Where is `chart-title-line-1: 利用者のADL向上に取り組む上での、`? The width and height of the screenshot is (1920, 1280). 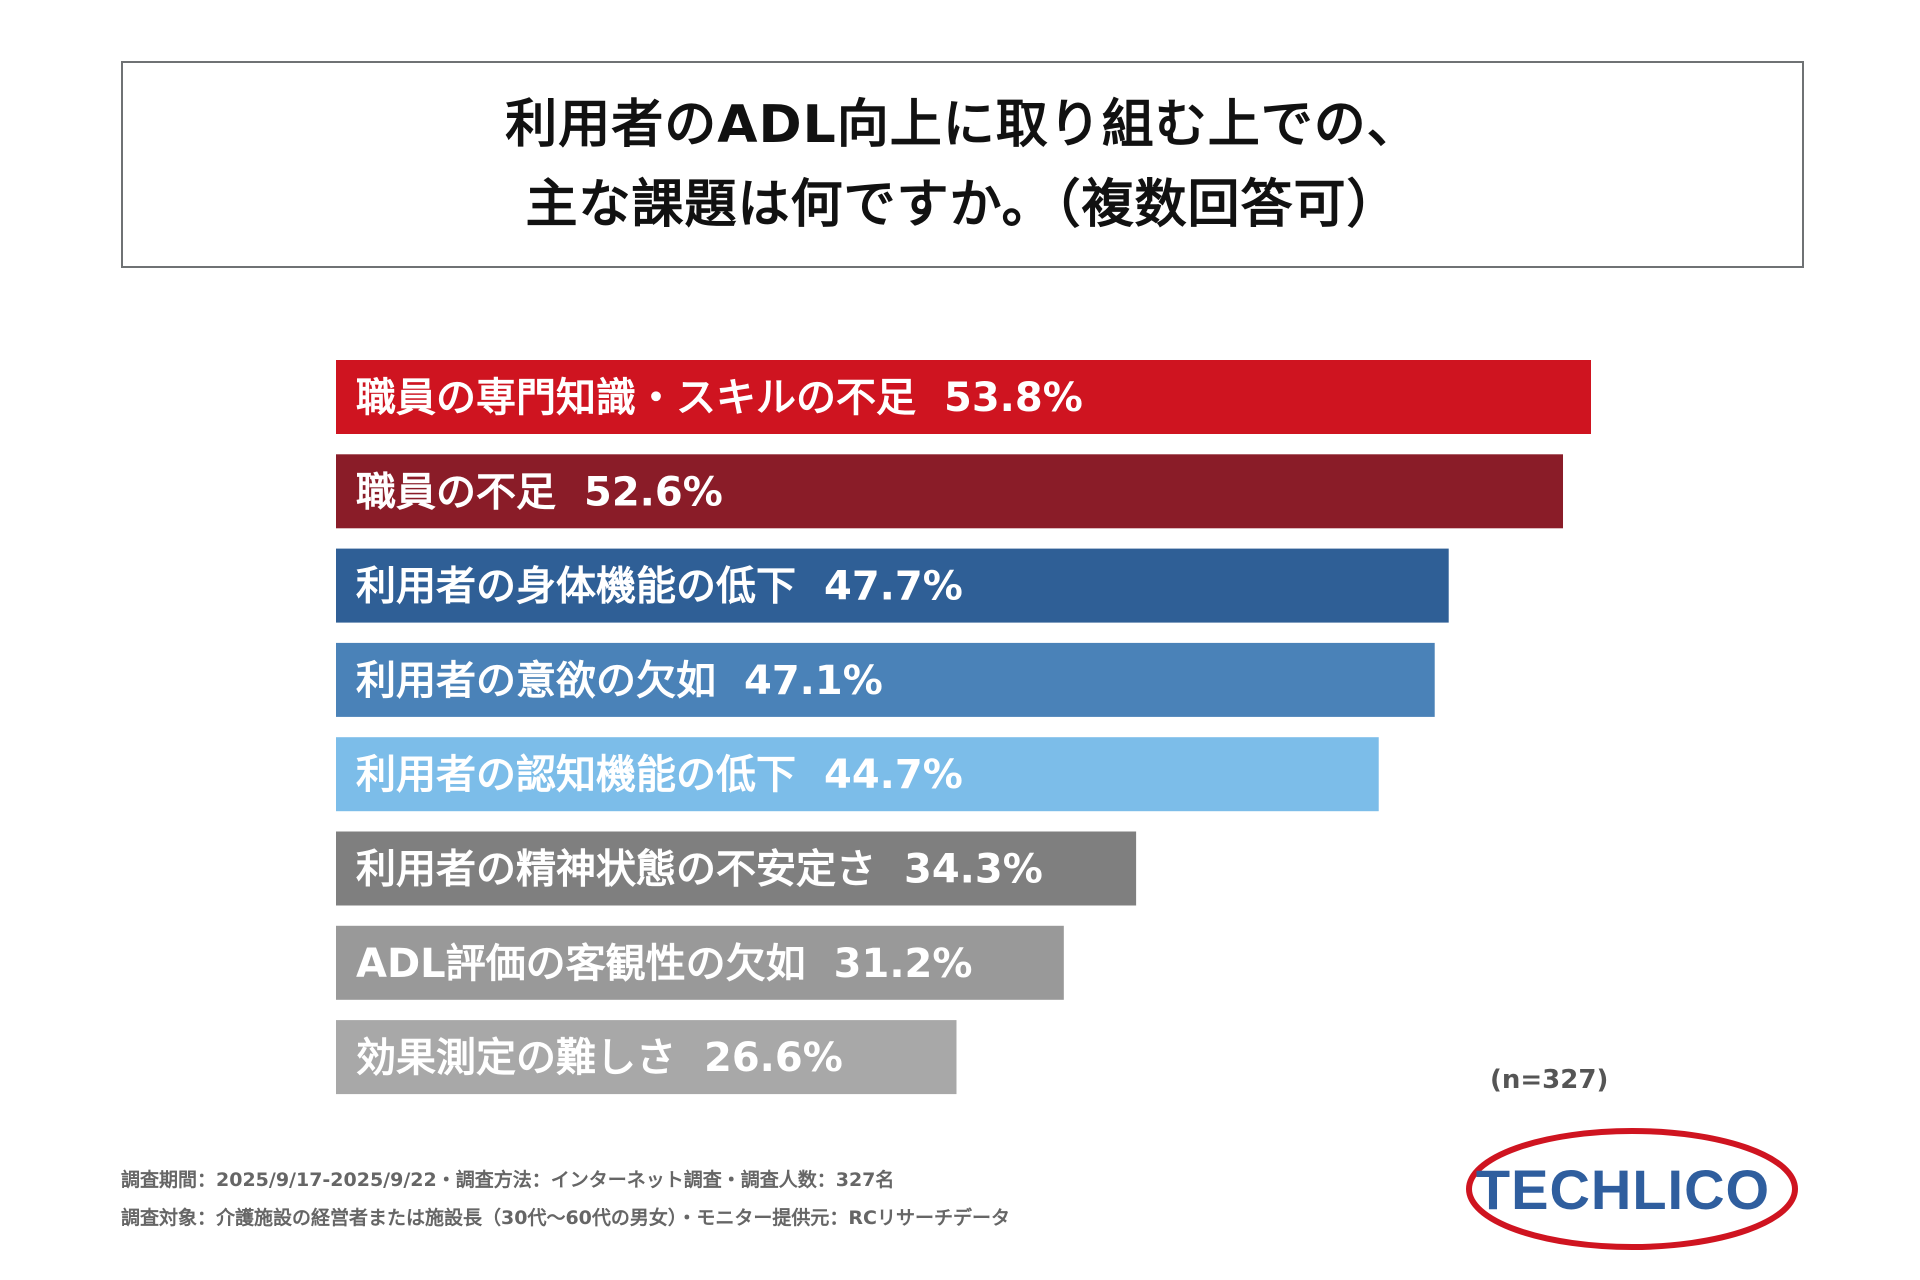
chart-title-line-1: 利用者のADL向上に取り組む上での、 is located at coordinates (962, 124).